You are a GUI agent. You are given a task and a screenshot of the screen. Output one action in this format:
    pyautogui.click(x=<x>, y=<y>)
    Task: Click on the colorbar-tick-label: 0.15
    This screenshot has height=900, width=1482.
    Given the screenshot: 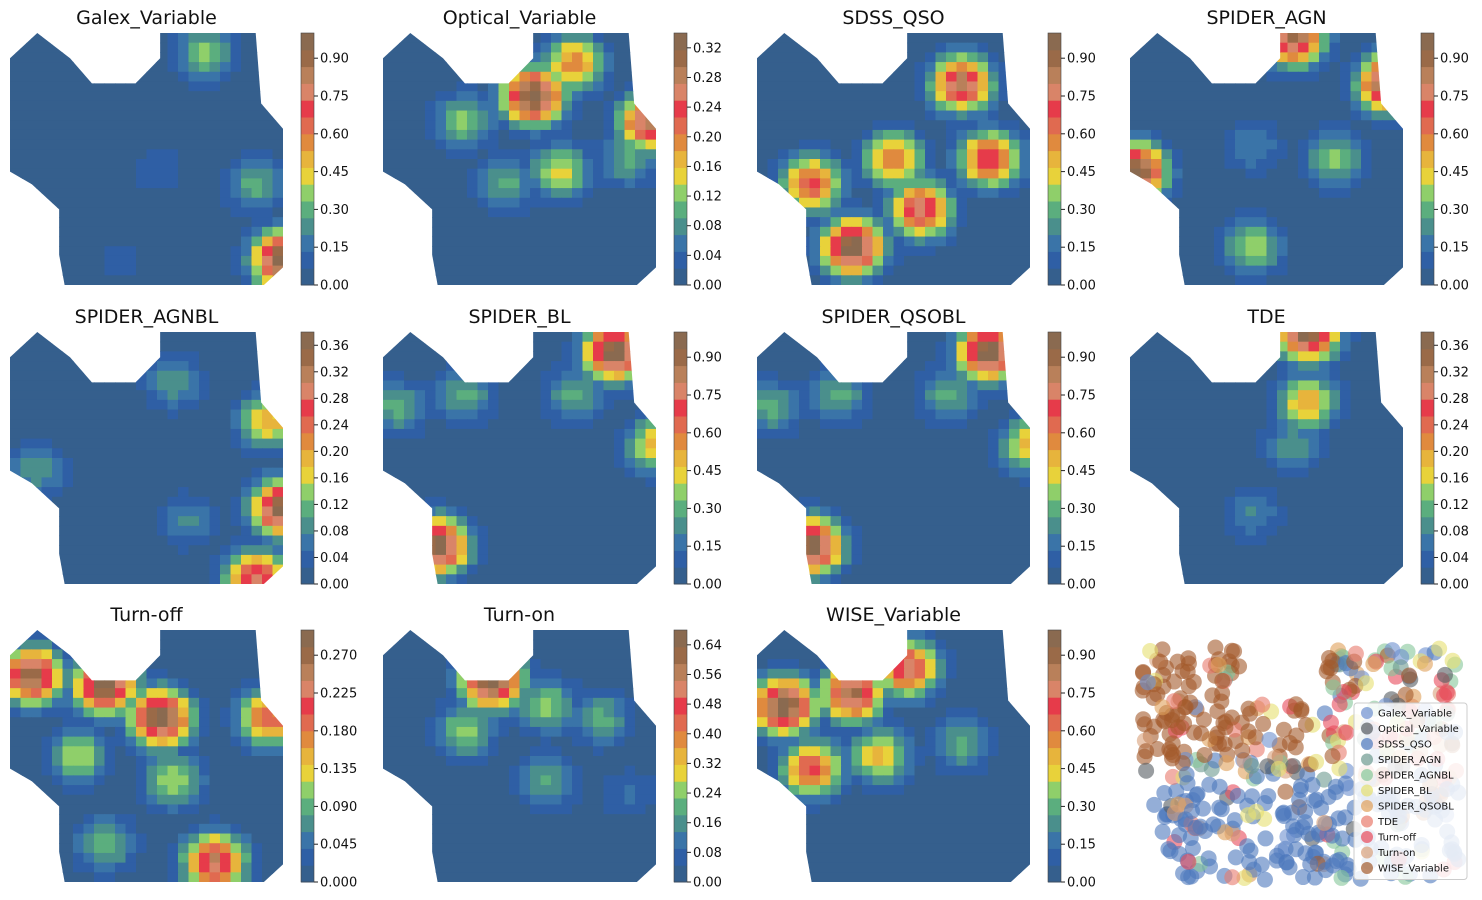 What is the action you would take?
    pyautogui.click(x=1454, y=248)
    